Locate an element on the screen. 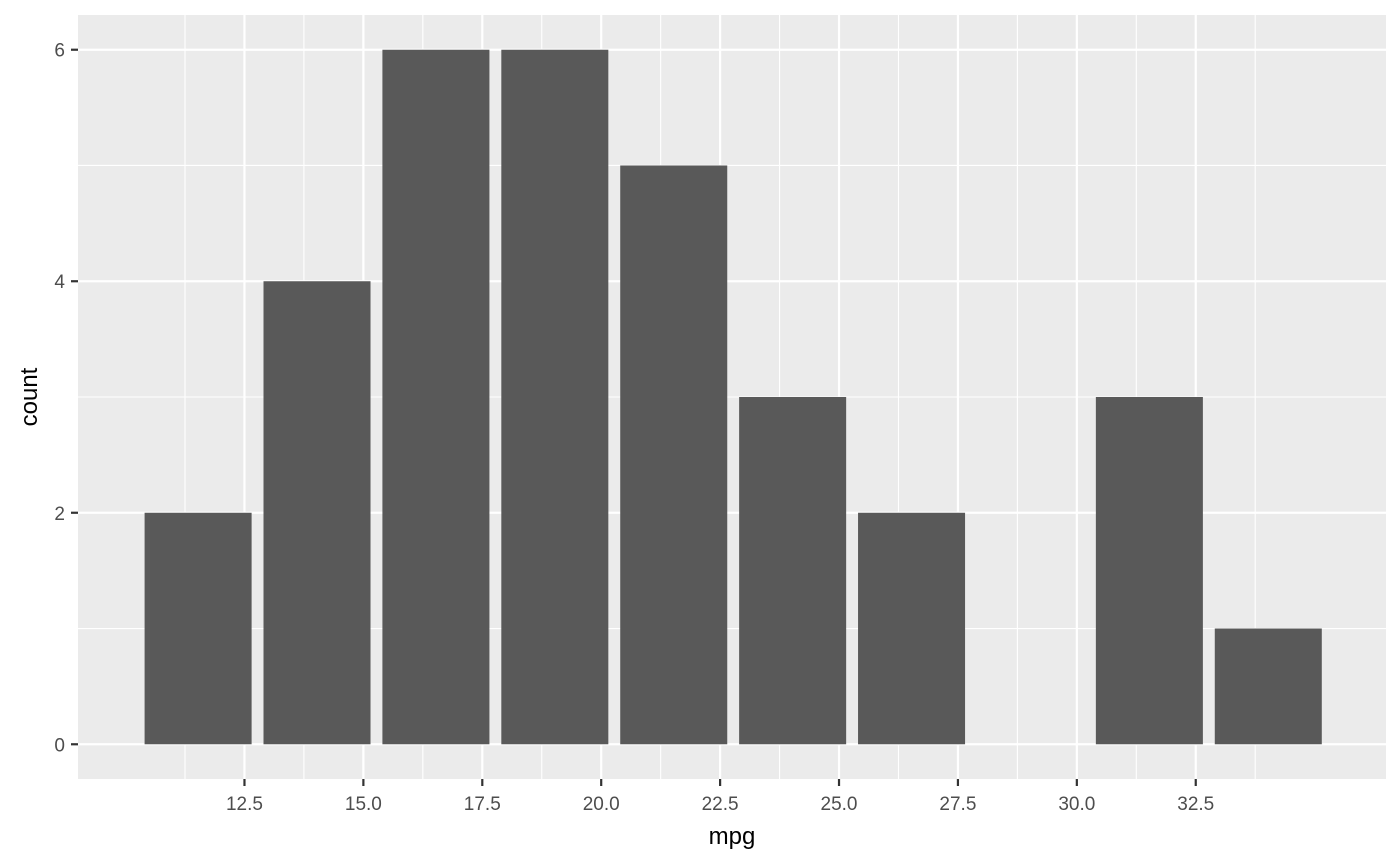 The width and height of the screenshot is (1400, 866). x-tick-label: 15.0 is located at coordinates (363, 804).